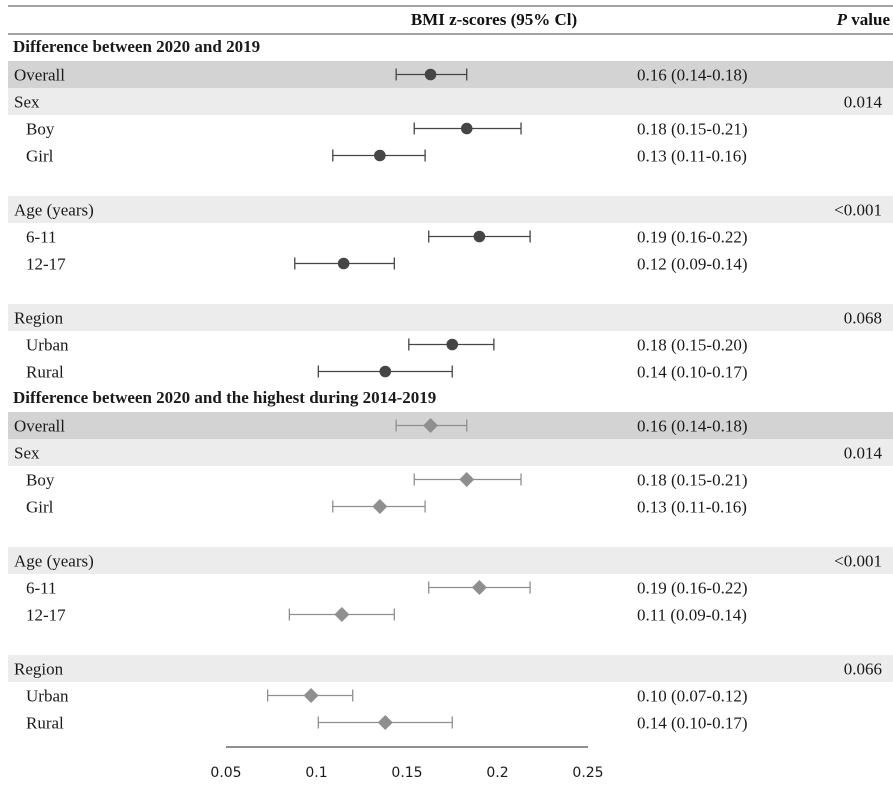 The height and width of the screenshot is (786, 893). What do you see at coordinates (497, 773) in the screenshot?
I see `x-tick-label: 0.2` at bounding box center [497, 773].